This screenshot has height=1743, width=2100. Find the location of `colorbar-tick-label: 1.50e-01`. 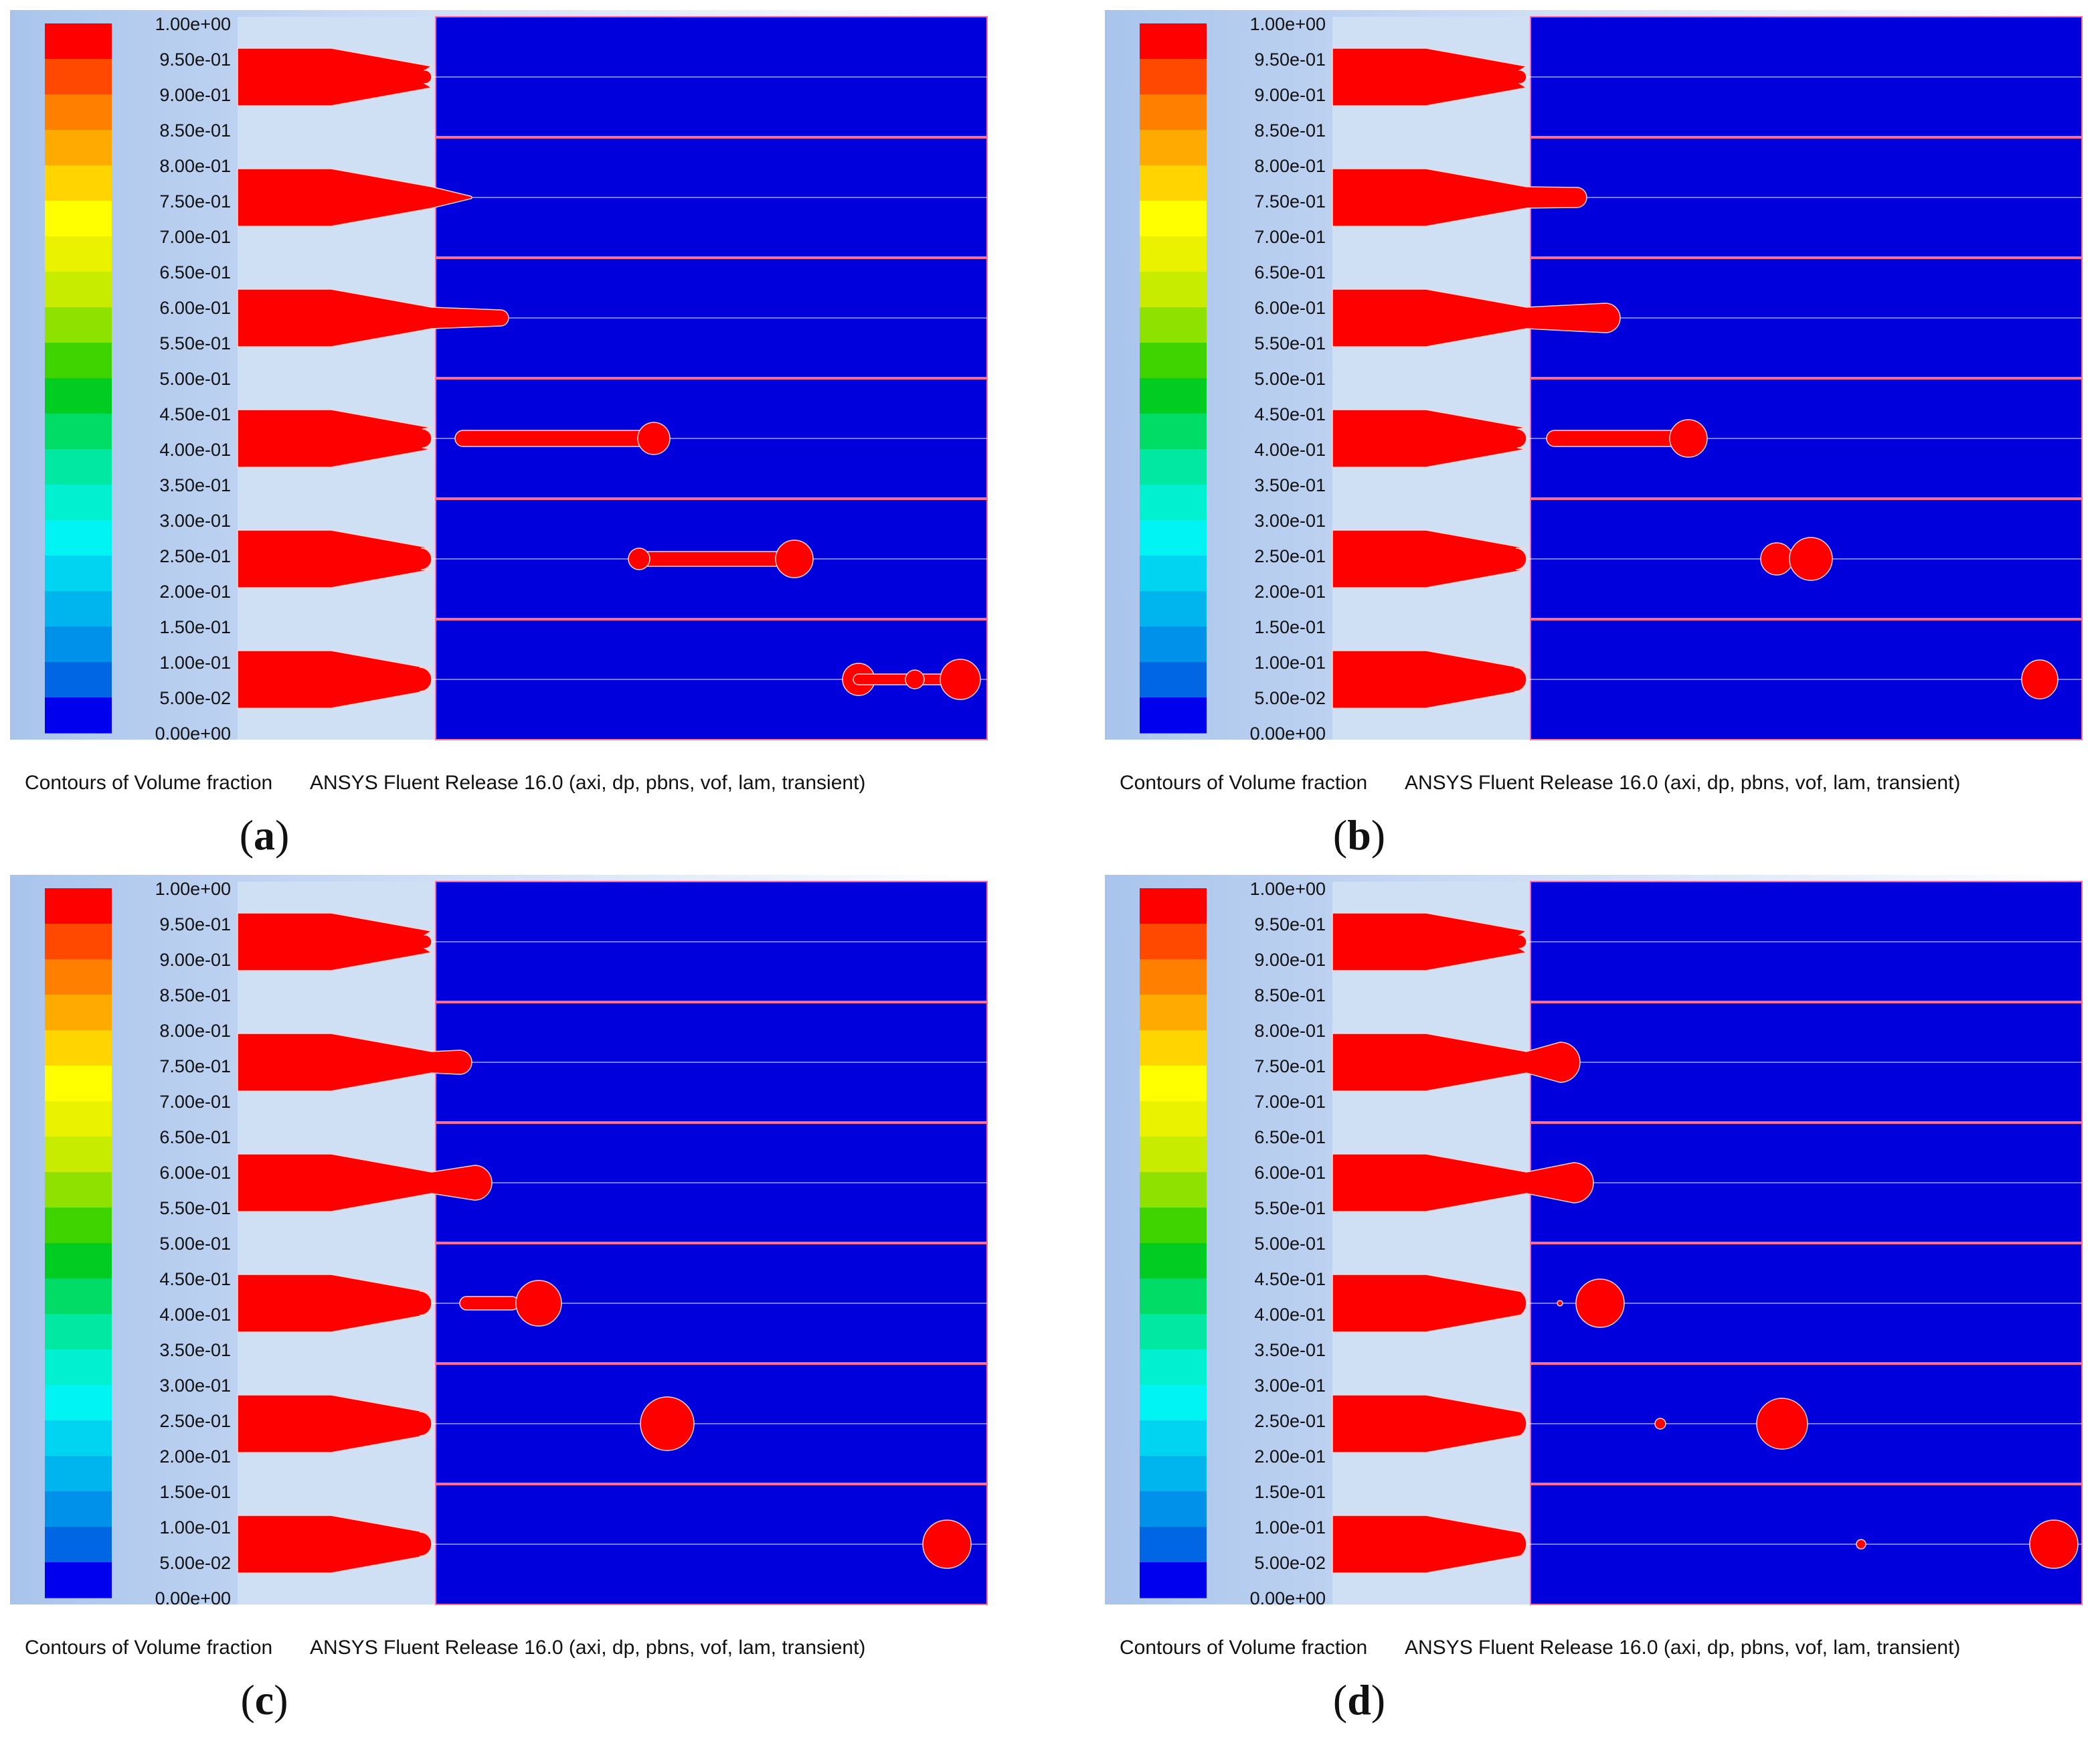

colorbar-tick-label: 1.50e-01 is located at coordinates (195, 627).